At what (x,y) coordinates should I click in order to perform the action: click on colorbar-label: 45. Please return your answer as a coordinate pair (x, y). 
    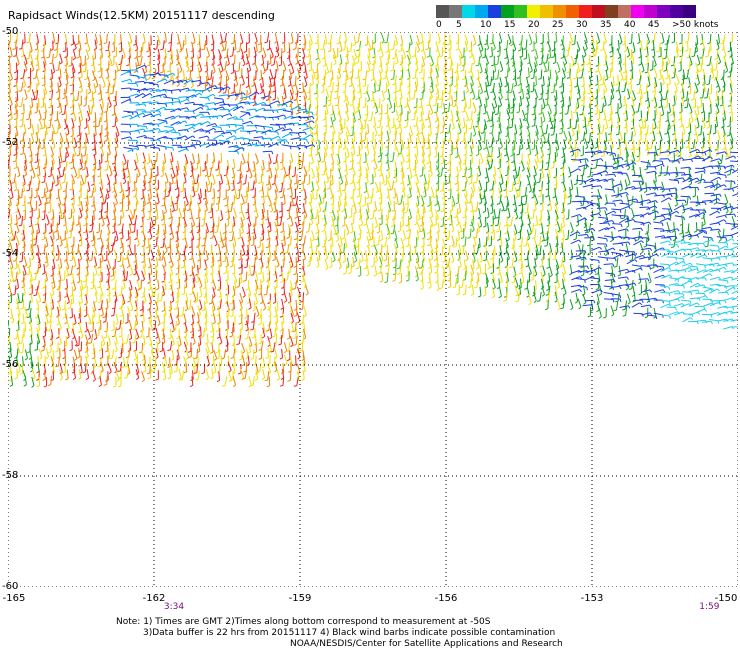
    Looking at the image, I should click on (654, 25).